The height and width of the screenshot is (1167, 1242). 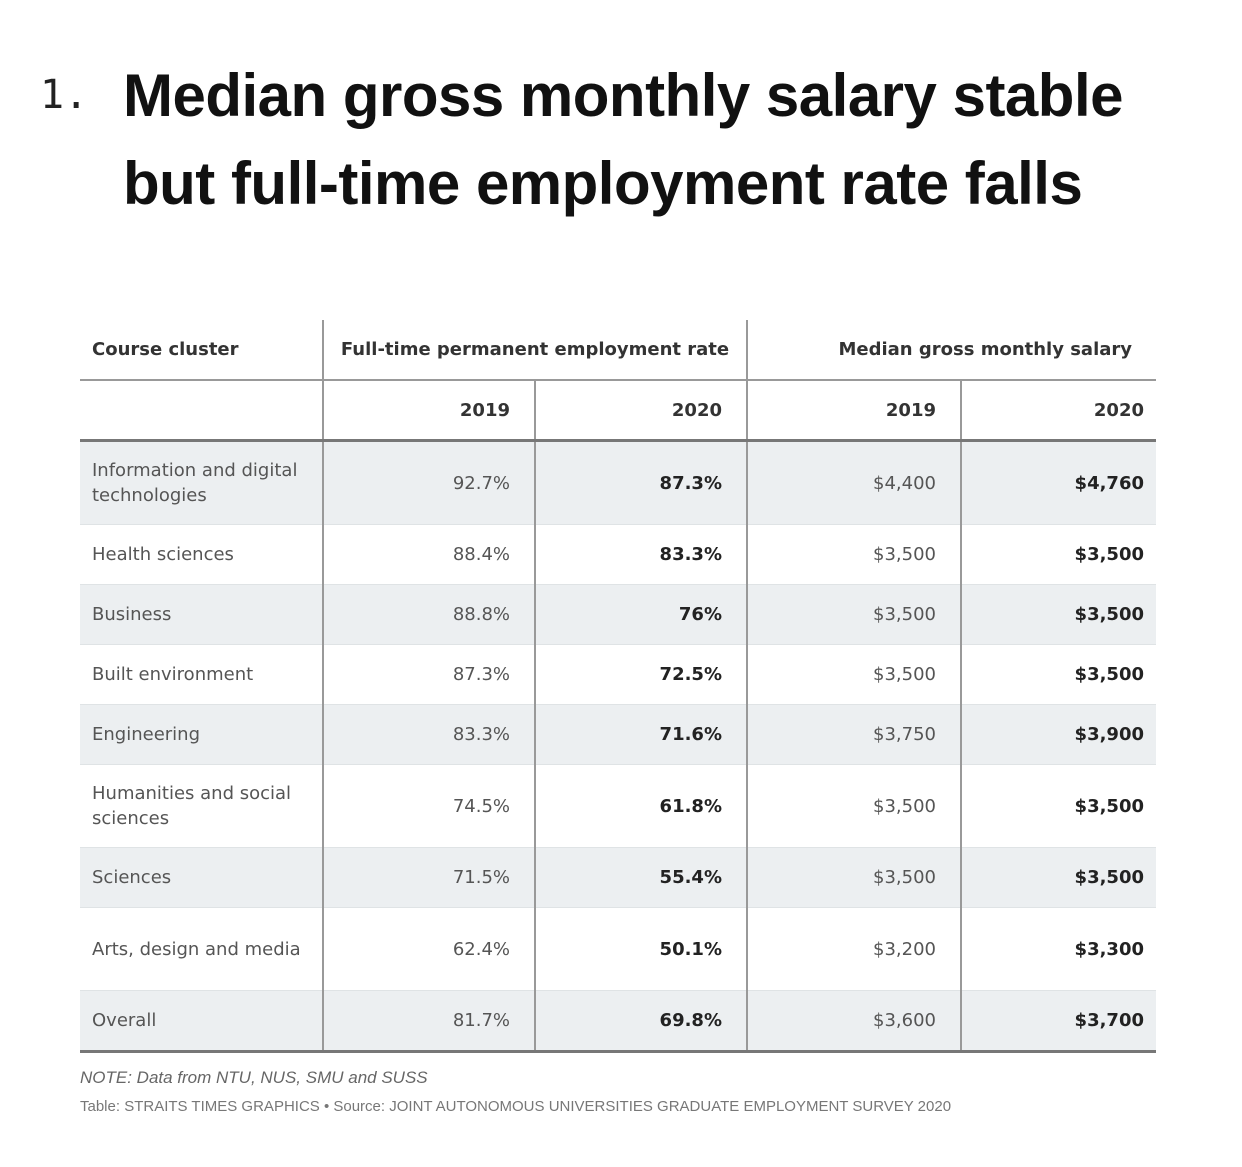 What do you see at coordinates (640, 1021) in the screenshot?
I see `row-emp-2020: 69.8%` at bounding box center [640, 1021].